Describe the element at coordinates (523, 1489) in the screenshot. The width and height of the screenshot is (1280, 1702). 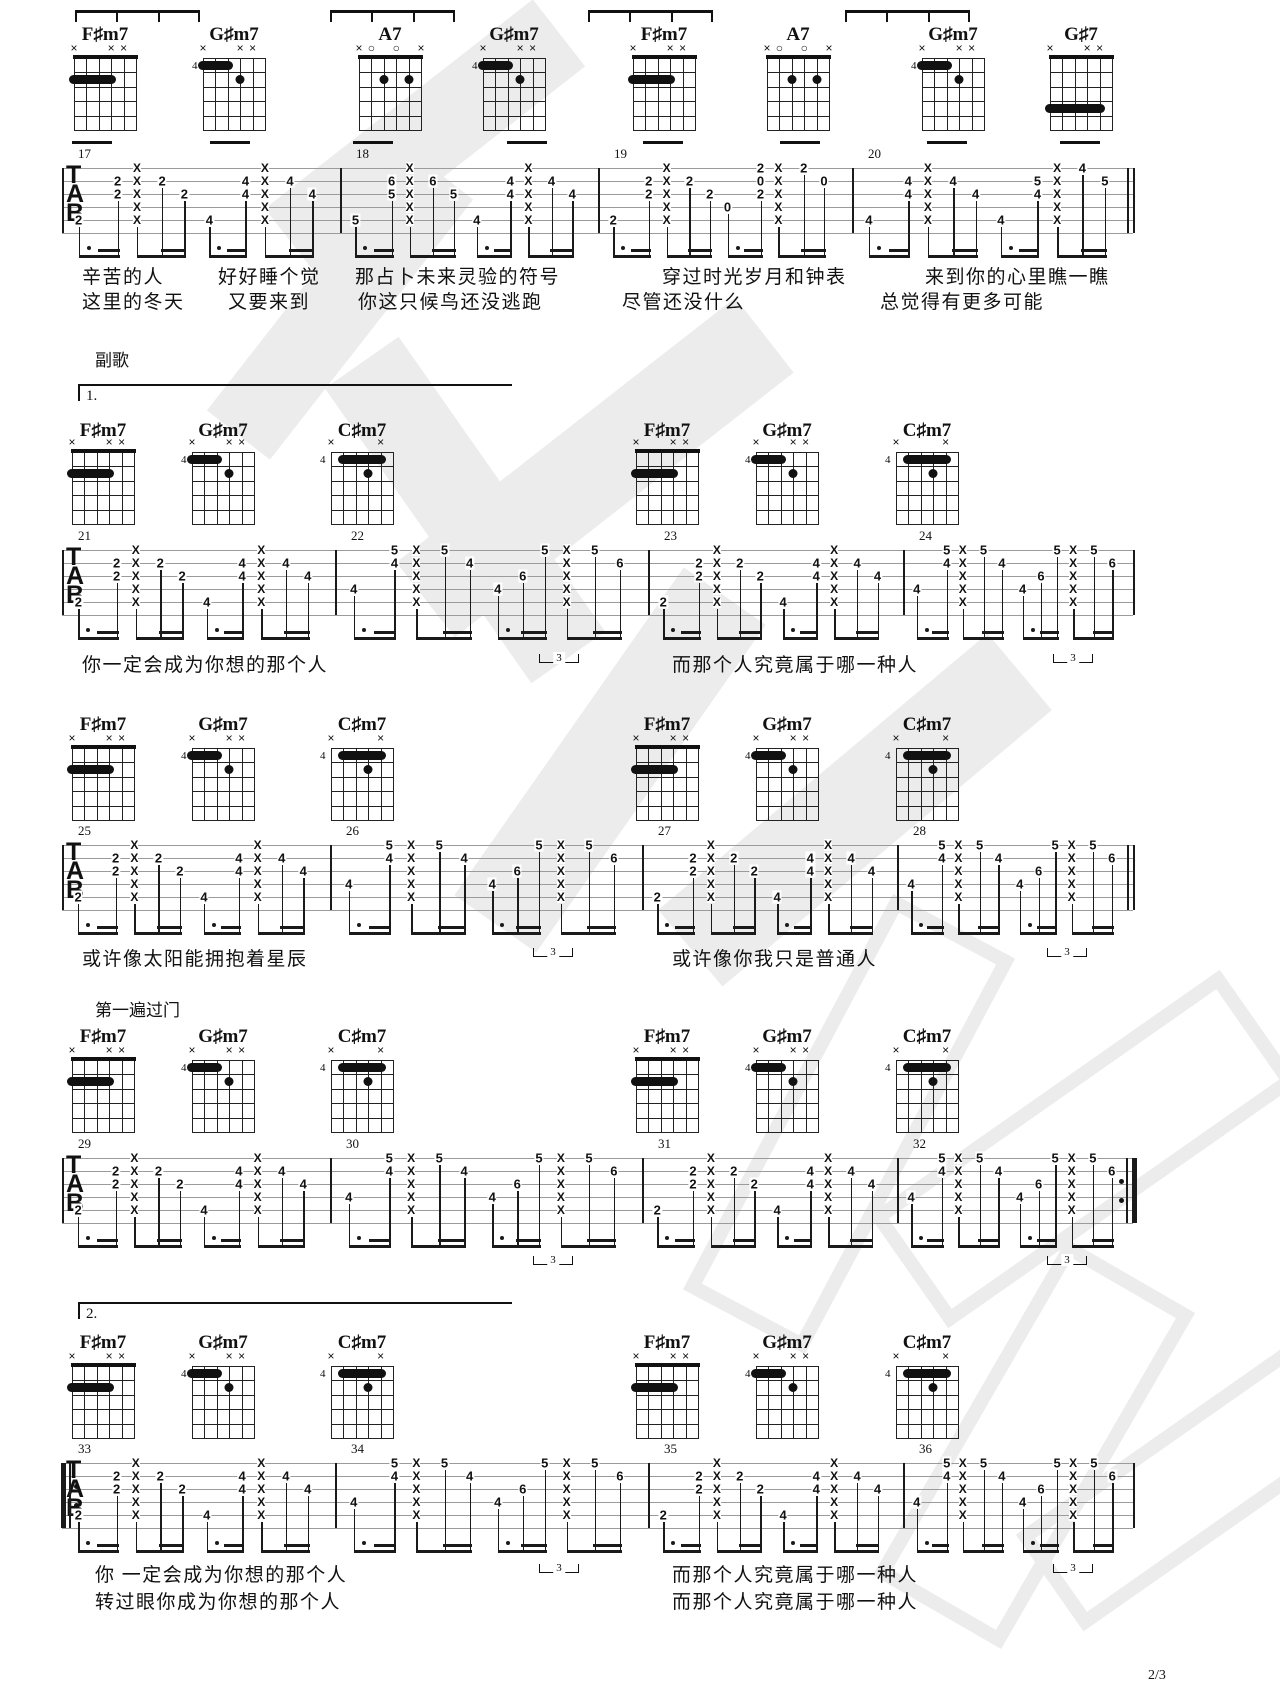
I see `tab-fret-number: 6` at that location.